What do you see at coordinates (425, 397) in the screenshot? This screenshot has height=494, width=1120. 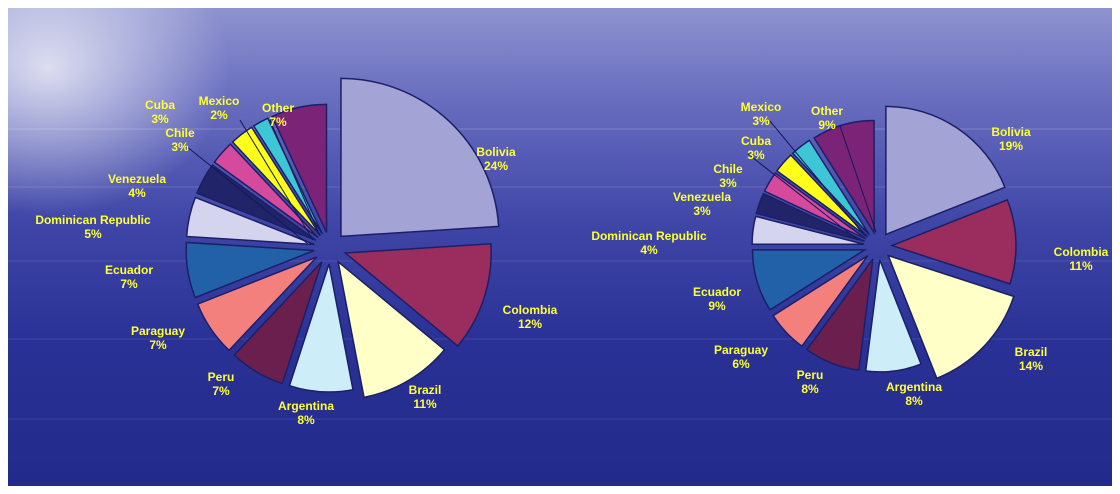 I see `slice-label-brazil: Brazil 11%` at bounding box center [425, 397].